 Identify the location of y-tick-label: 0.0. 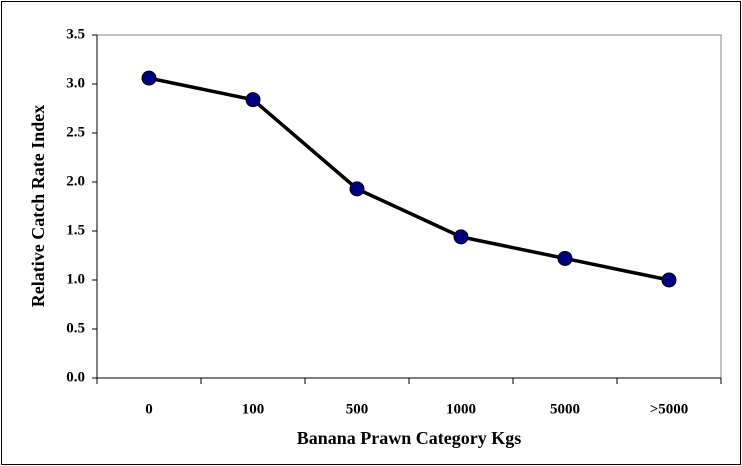
(75, 377).